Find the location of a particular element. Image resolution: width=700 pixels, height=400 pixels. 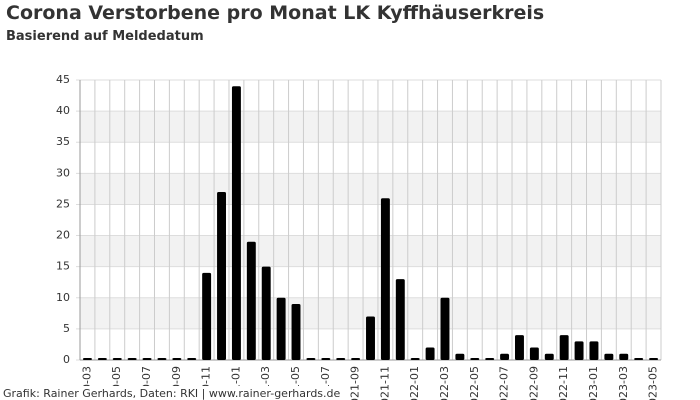

y-tick-label: 25 is located at coordinates (63, 203).